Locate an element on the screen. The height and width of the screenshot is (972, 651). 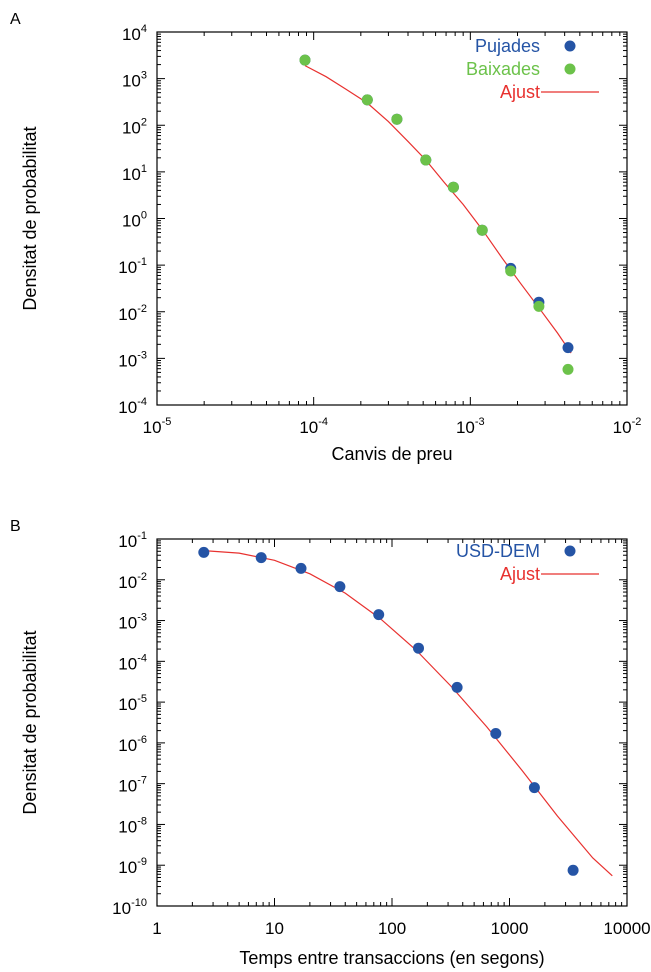
y-tick-label: 10¹ is located at coordinates (134, 173).